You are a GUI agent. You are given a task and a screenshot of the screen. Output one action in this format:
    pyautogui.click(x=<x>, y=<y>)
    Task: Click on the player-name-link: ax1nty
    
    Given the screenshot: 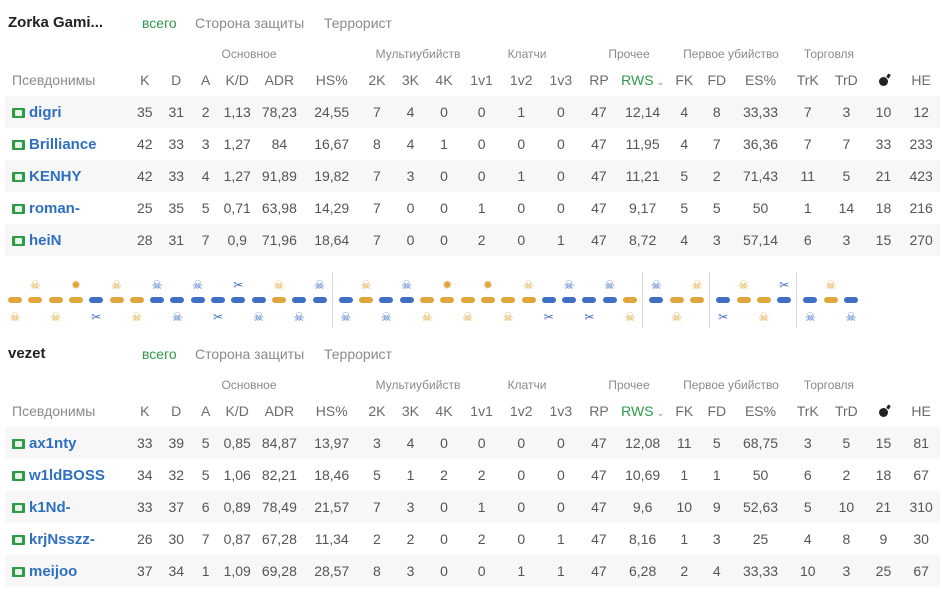 What is the action you would take?
    pyautogui.click(x=53, y=443)
    